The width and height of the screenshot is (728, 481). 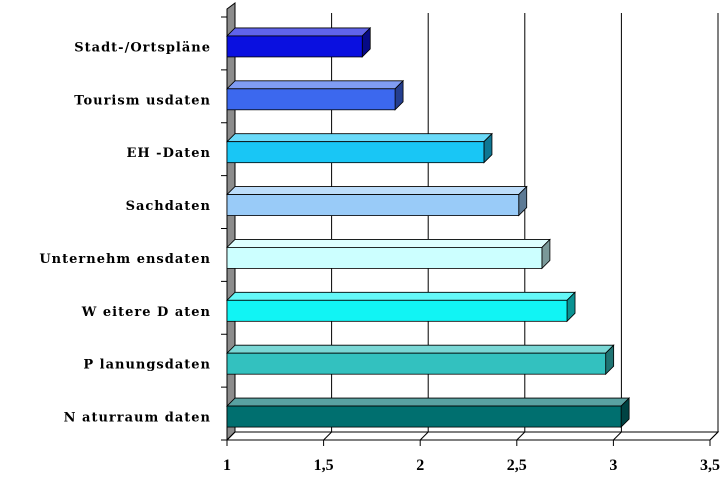 What do you see at coordinates (168, 153) in the screenshot?
I see `category-label: EH -Daten` at bounding box center [168, 153].